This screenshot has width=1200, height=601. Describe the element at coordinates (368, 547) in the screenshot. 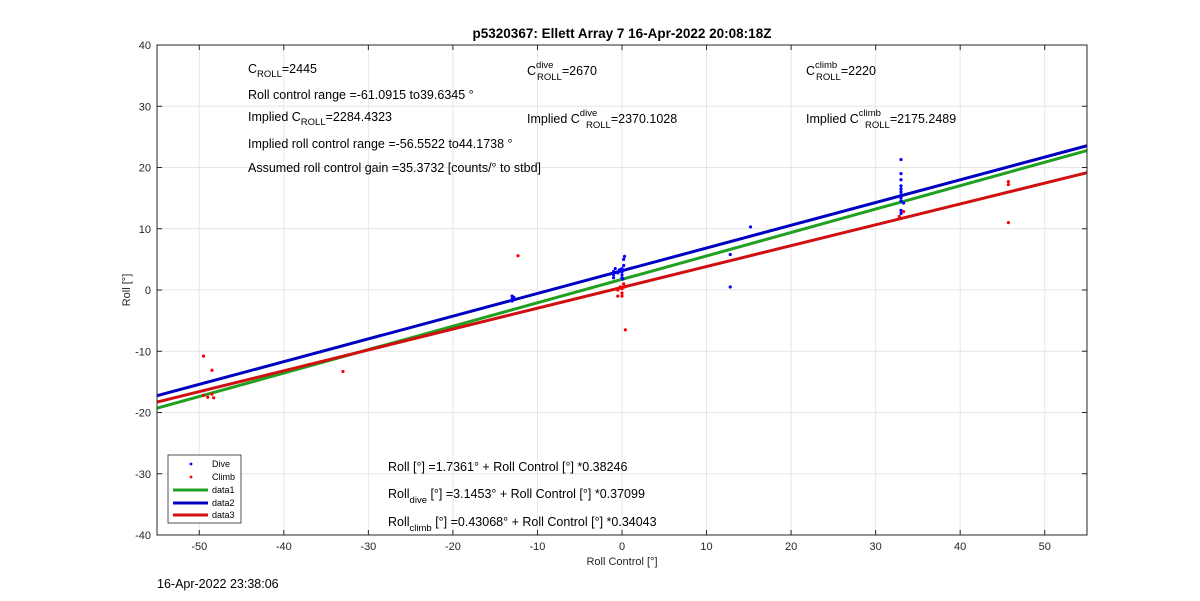

I see `x-tick-label: -30` at that location.